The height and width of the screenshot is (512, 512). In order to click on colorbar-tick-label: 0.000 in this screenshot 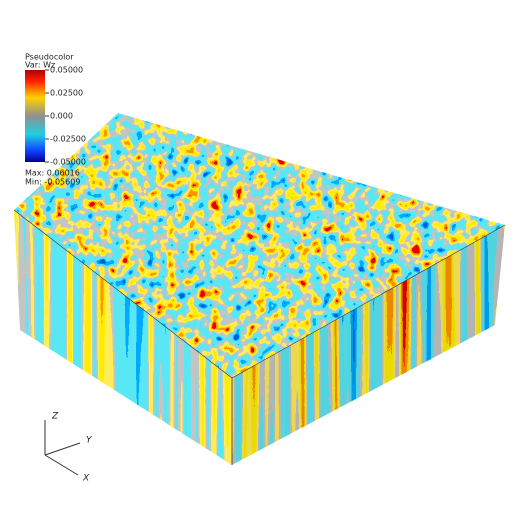, I will do `click(61, 116)`.